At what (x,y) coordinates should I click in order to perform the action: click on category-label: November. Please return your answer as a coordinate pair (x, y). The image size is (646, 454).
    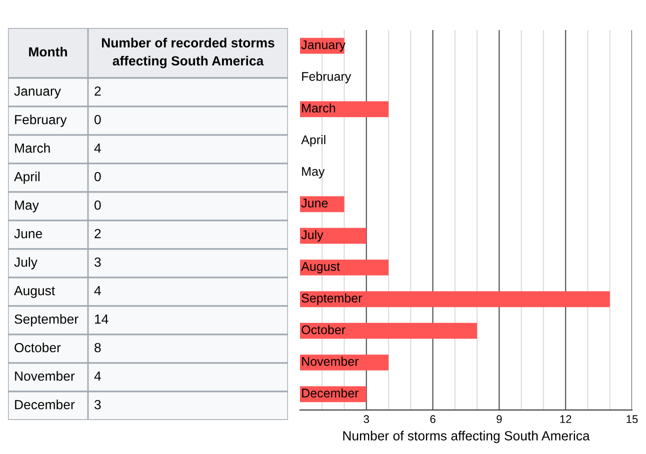
    Looking at the image, I should click on (45, 376).